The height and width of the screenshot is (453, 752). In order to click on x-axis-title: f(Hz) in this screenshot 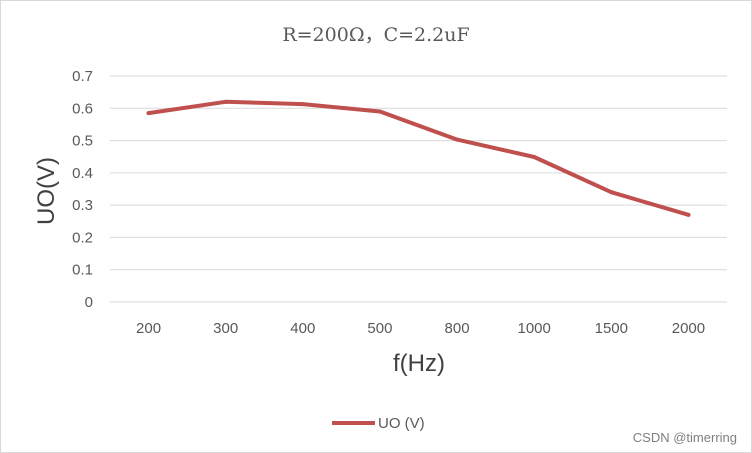, I will do `click(419, 363)`.